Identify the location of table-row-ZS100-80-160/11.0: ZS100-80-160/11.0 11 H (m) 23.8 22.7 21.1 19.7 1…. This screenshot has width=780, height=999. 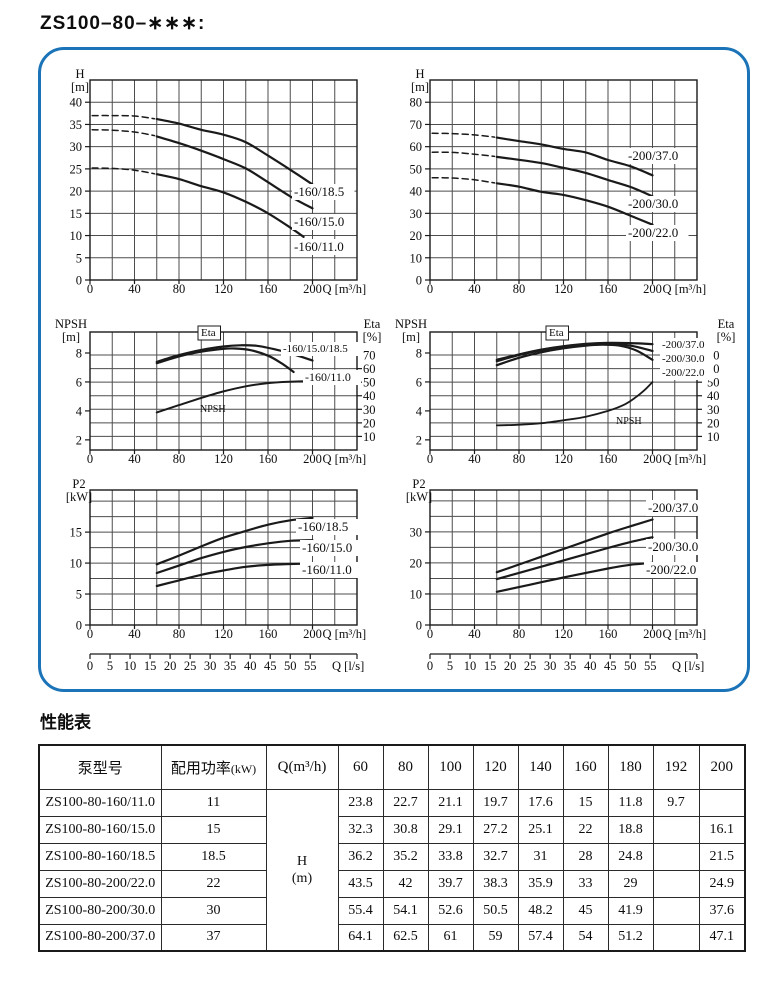
(392, 870).